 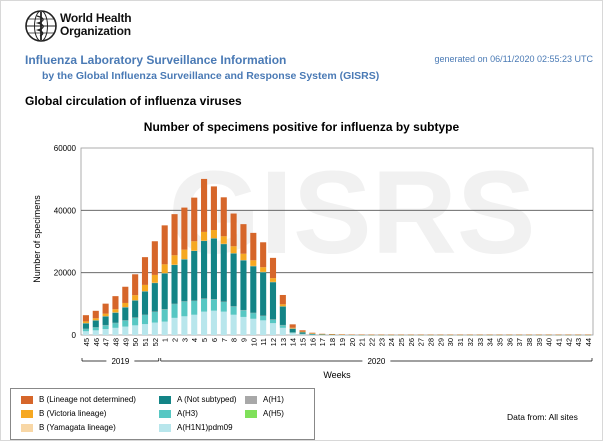 I want to click on x-tick-label: 8, so click(x=234, y=340).